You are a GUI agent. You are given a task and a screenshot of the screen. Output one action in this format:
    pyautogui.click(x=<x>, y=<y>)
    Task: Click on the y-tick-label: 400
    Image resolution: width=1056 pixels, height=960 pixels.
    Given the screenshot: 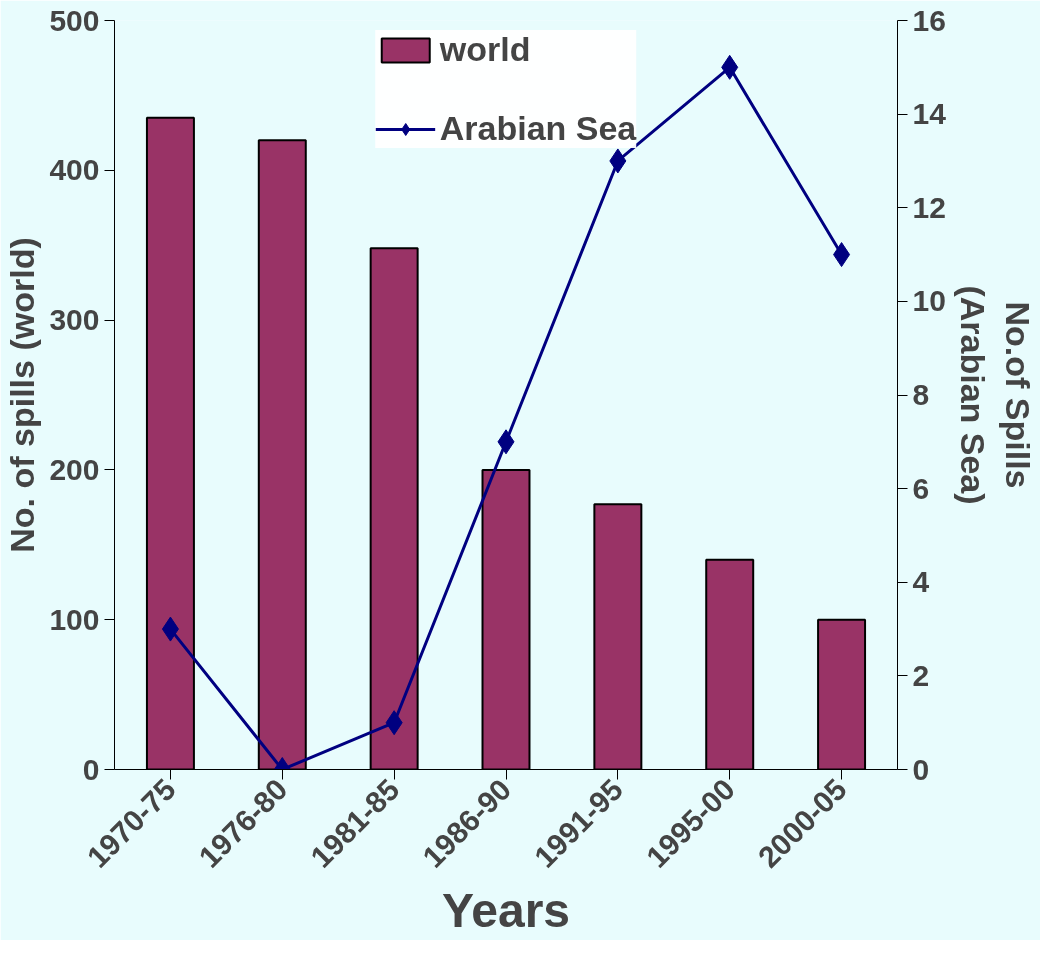 What is the action you would take?
    pyautogui.click(x=74, y=170)
    